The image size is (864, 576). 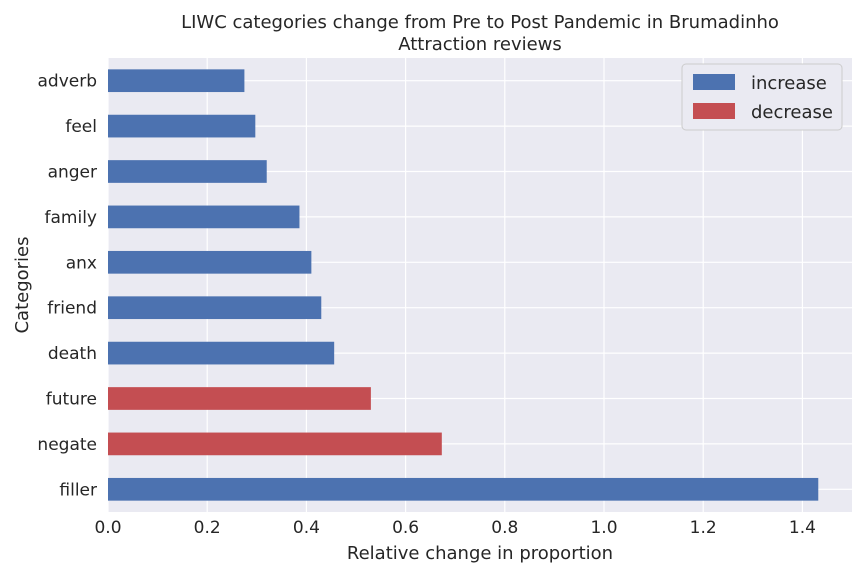 I want to click on x-tick-label: 0.2, so click(x=207, y=528).